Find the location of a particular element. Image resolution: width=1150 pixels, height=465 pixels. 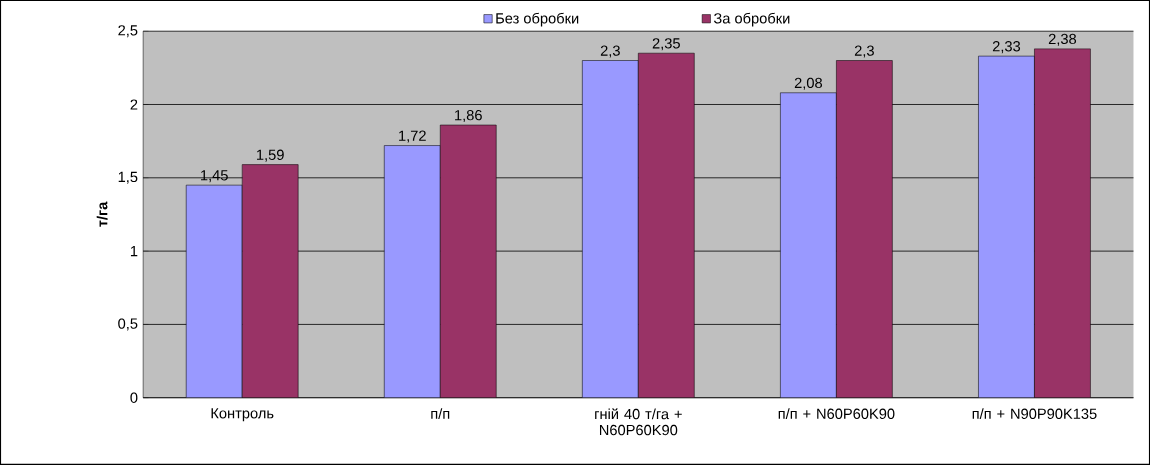

x-tick-label: гній 40 т/га + N60P60K90 is located at coordinates (638, 422).